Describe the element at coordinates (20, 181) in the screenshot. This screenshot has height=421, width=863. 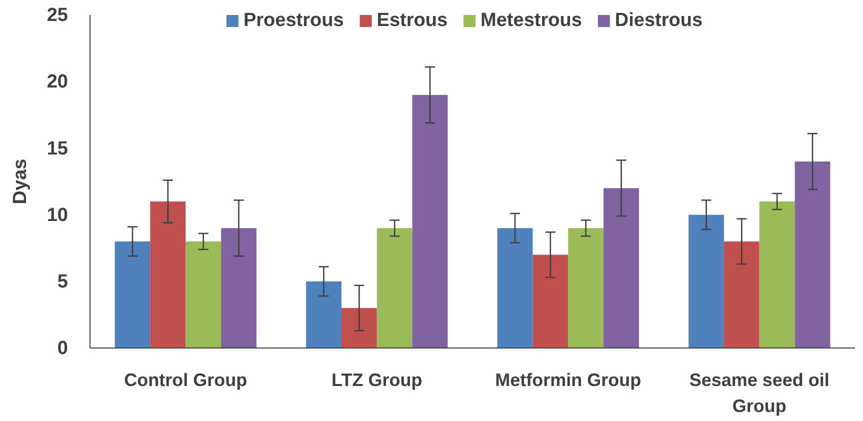
I see `y-axis-title: Dyas` at that location.